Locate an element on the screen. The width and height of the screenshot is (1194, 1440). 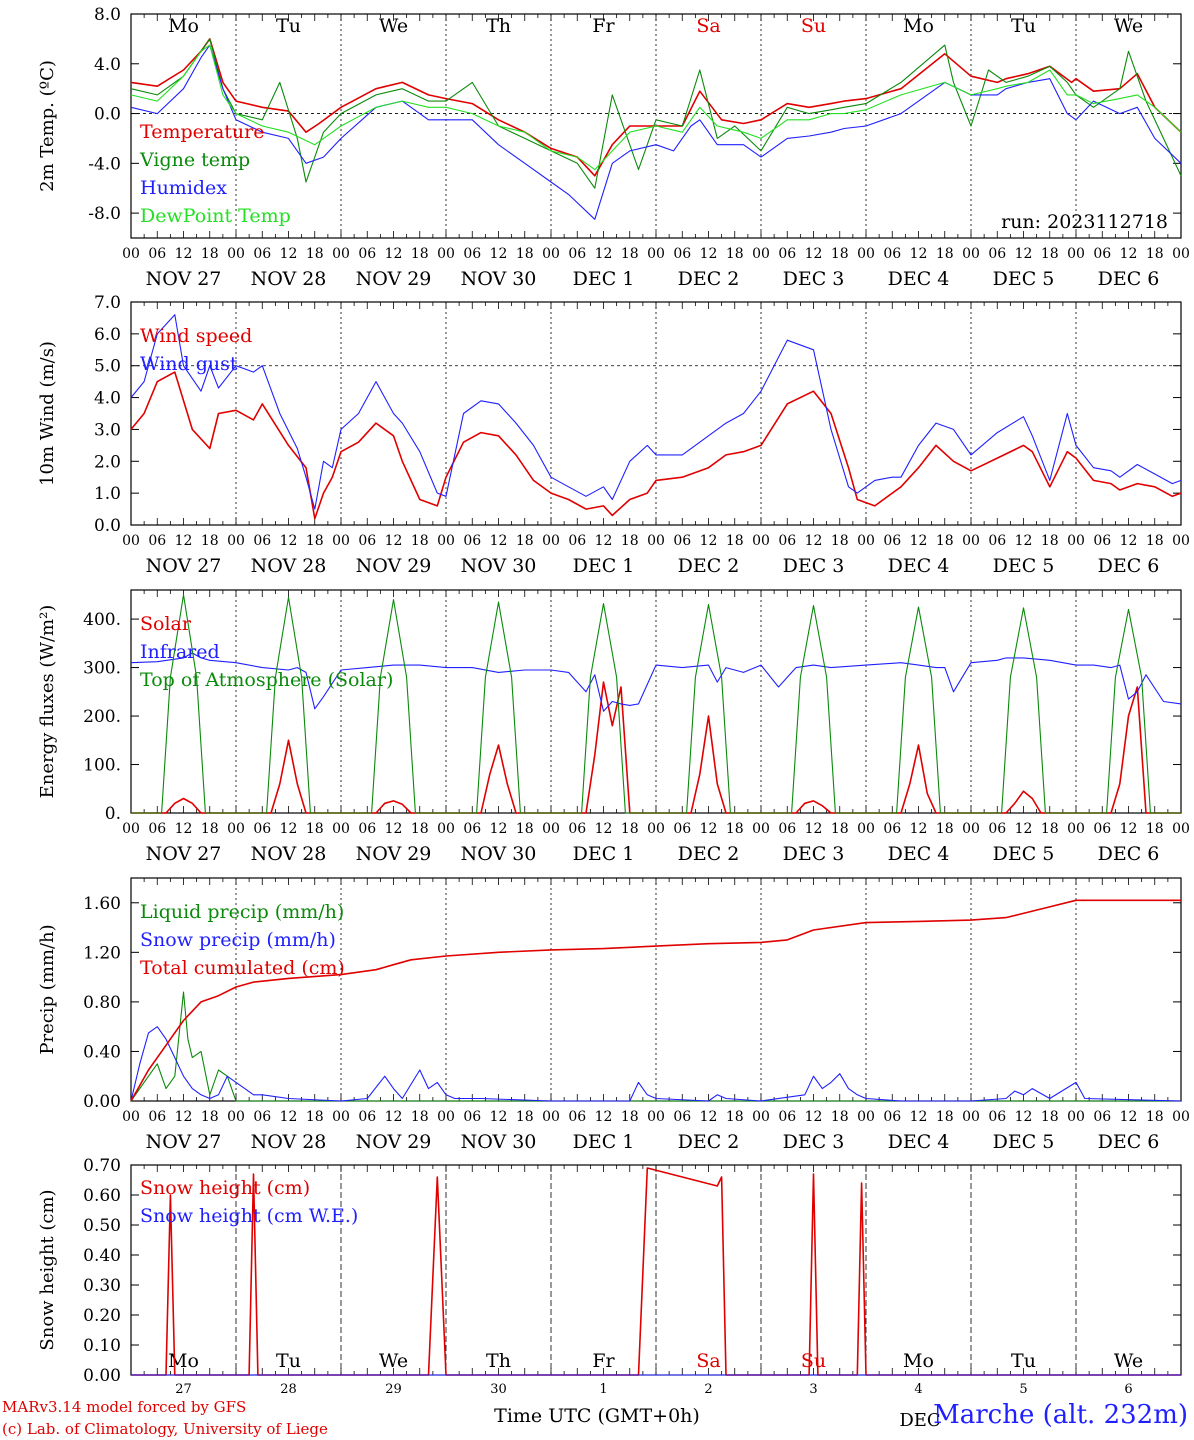
weekday-label: Su is located at coordinates (813, 1361).